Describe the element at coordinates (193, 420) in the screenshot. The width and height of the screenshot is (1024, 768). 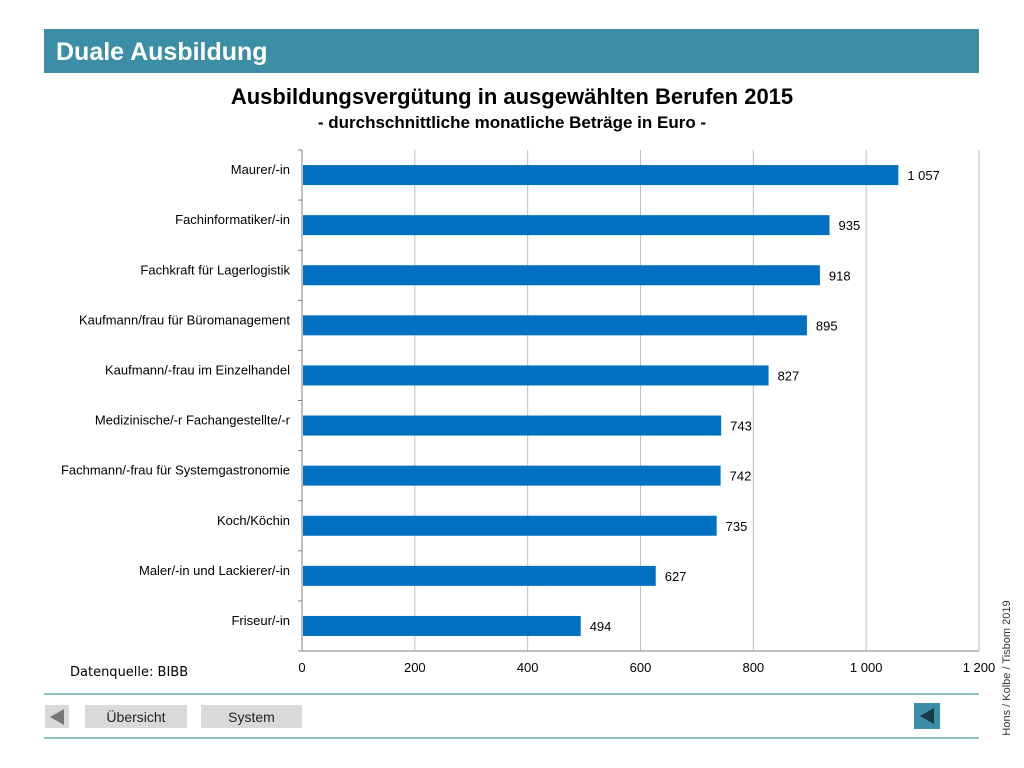
I see `category-label: Medizinische/-r Fachangestellte/-r` at that location.